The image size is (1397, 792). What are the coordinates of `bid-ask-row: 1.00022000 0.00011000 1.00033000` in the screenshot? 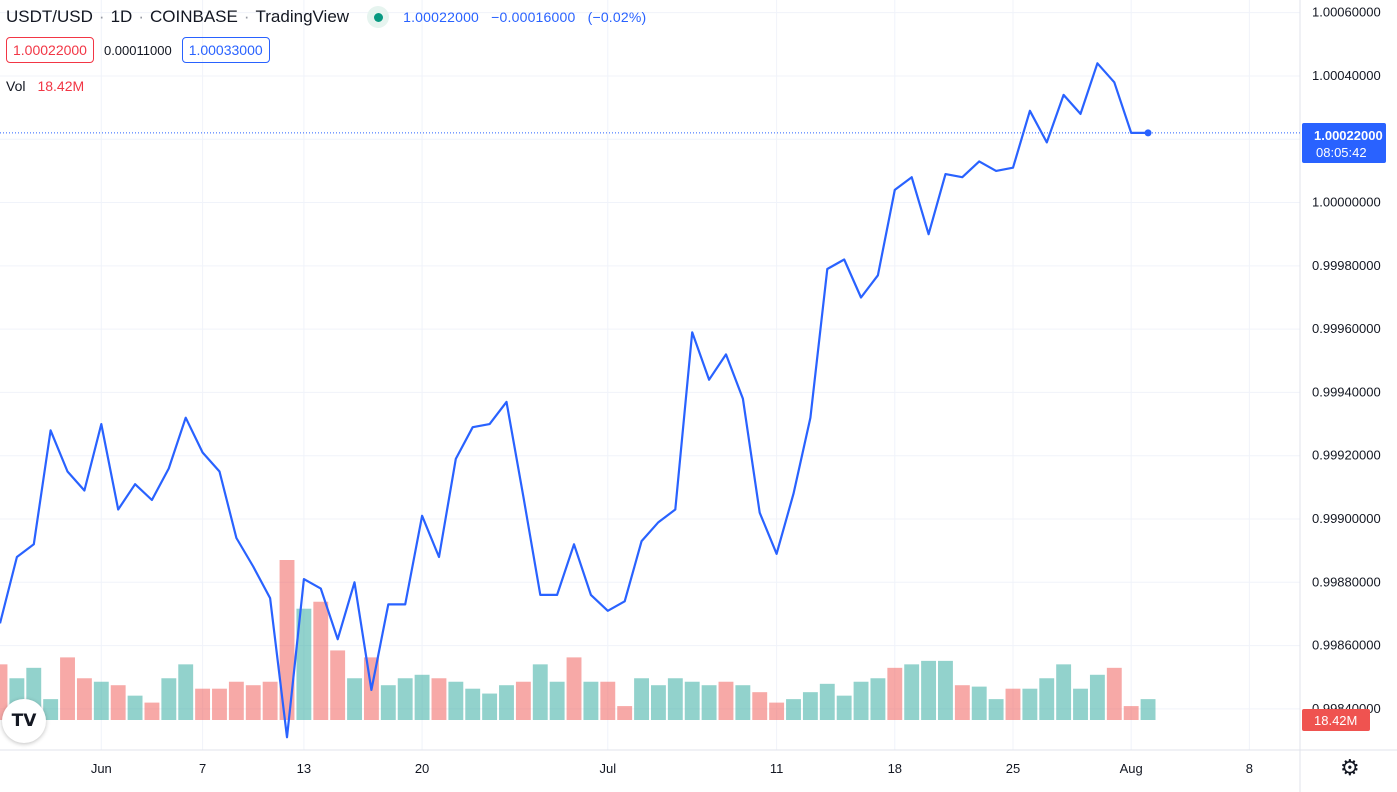 It's located at (138, 50).